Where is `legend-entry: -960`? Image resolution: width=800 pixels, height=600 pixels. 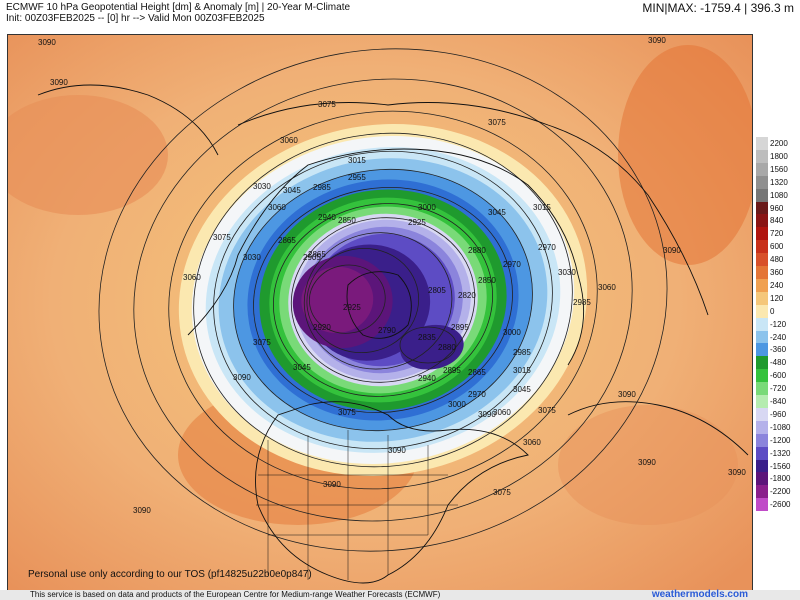 legend-entry: -960 is located at coordinates (776, 414).